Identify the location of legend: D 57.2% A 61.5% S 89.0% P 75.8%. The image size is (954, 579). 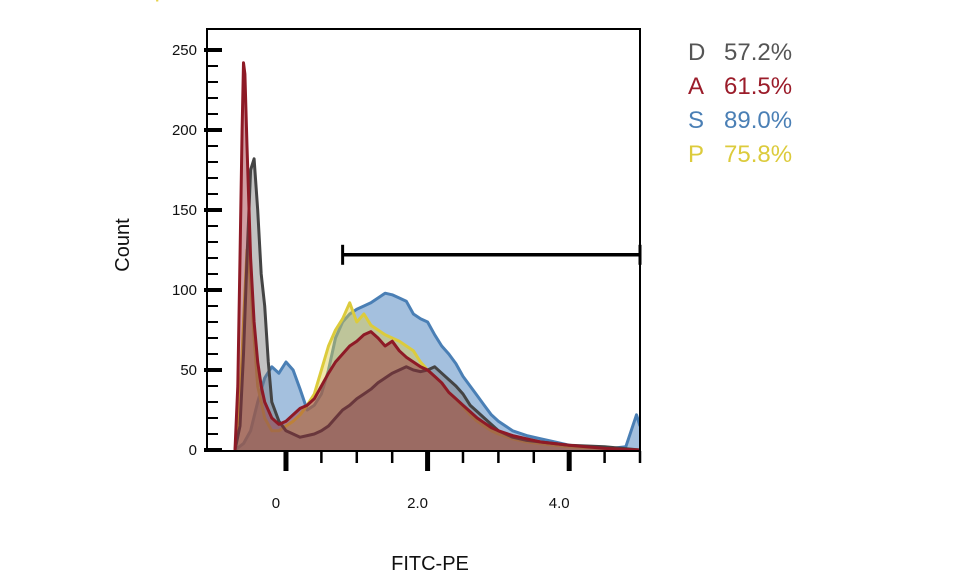
(740, 103).